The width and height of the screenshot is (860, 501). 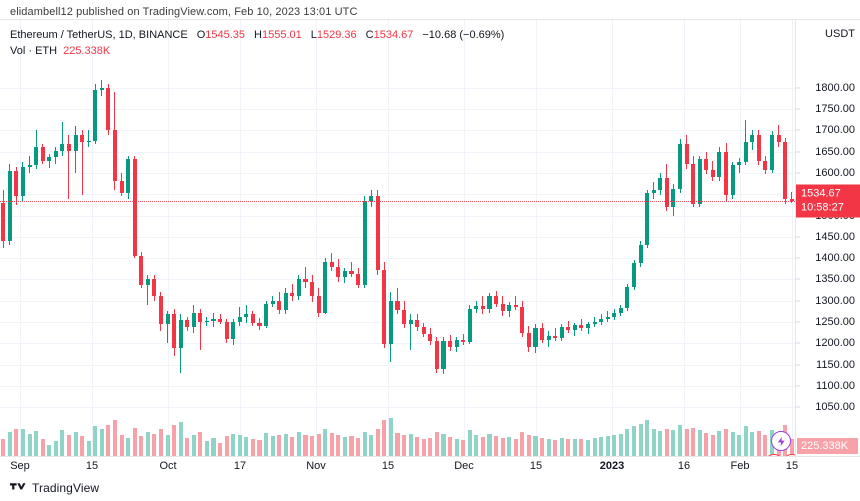 What do you see at coordinates (835, 385) in the screenshot?
I see `price-tick-label: 1100.00` at bounding box center [835, 385].